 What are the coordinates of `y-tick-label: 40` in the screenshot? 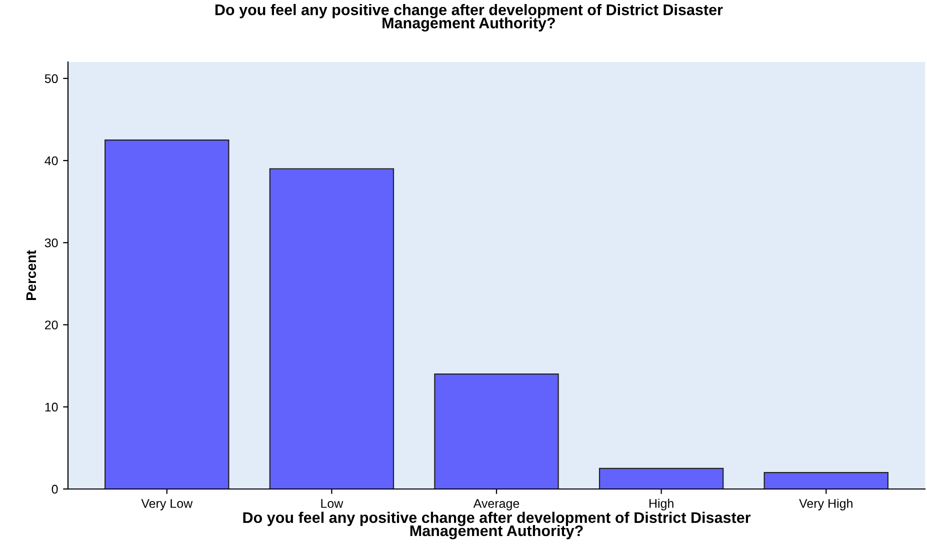 It's located at (51, 161).